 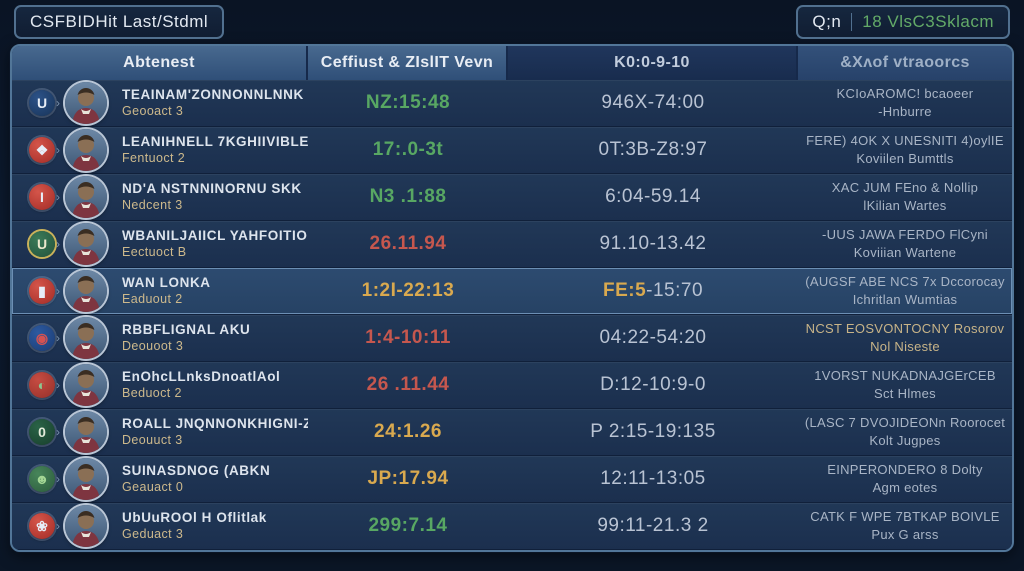 I want to click on table-row: 0 › ROALL JNQNNONK, so click(x=512, y=432).